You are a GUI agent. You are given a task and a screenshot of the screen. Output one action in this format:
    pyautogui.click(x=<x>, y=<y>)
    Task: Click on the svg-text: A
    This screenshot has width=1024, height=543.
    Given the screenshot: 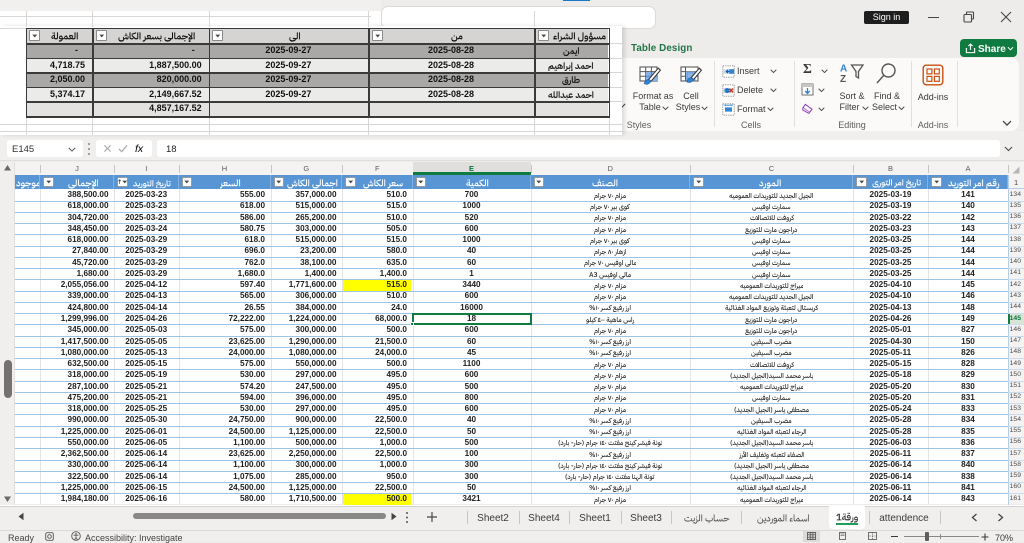 What is the action you would take?
    pyautogui.click(x=843, y=69)
    